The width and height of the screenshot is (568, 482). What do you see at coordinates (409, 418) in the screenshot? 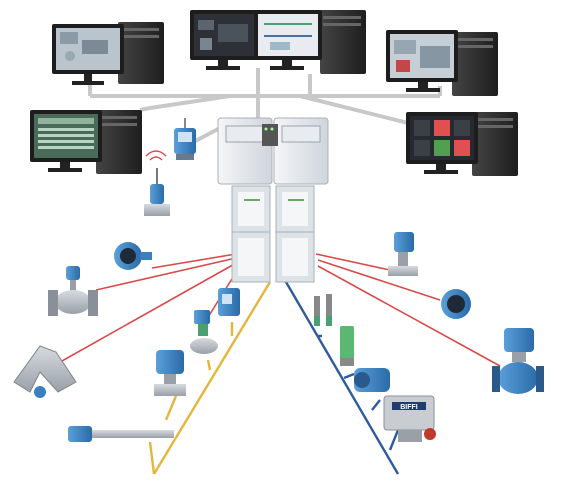
I see `valve-actuator: BIFFI` at bounding box center [409, 418].